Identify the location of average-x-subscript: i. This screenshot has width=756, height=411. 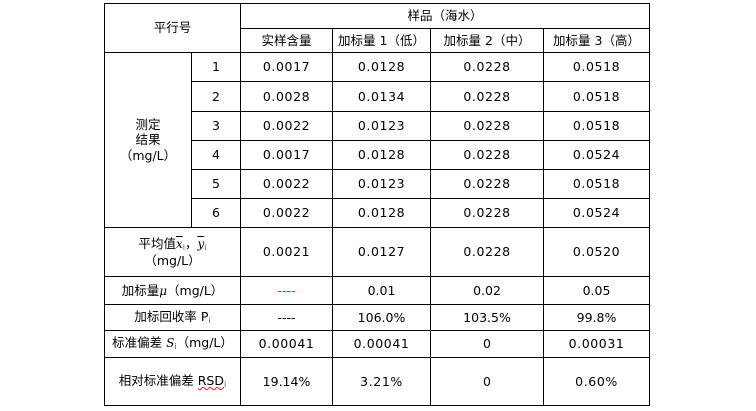
(183, 247).